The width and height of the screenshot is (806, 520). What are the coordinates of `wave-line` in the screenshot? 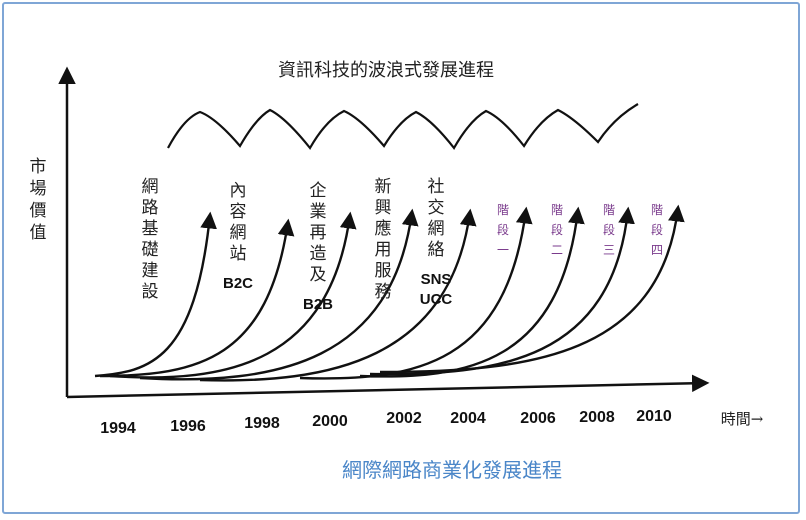 It's located at (403, 126).